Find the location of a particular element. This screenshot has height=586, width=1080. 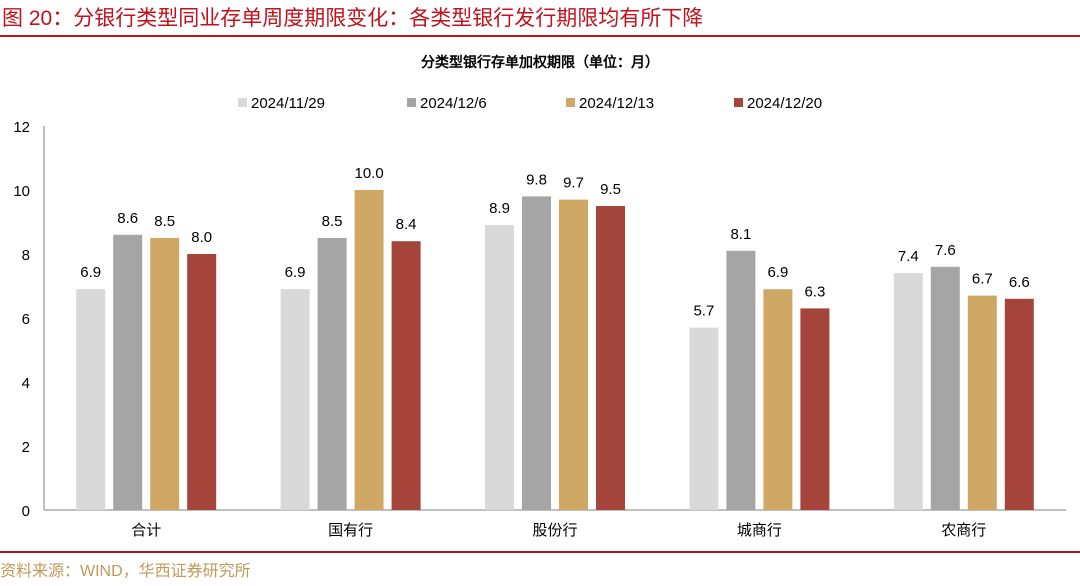

data-label: 8.0 is located at coordinates (201, 237).